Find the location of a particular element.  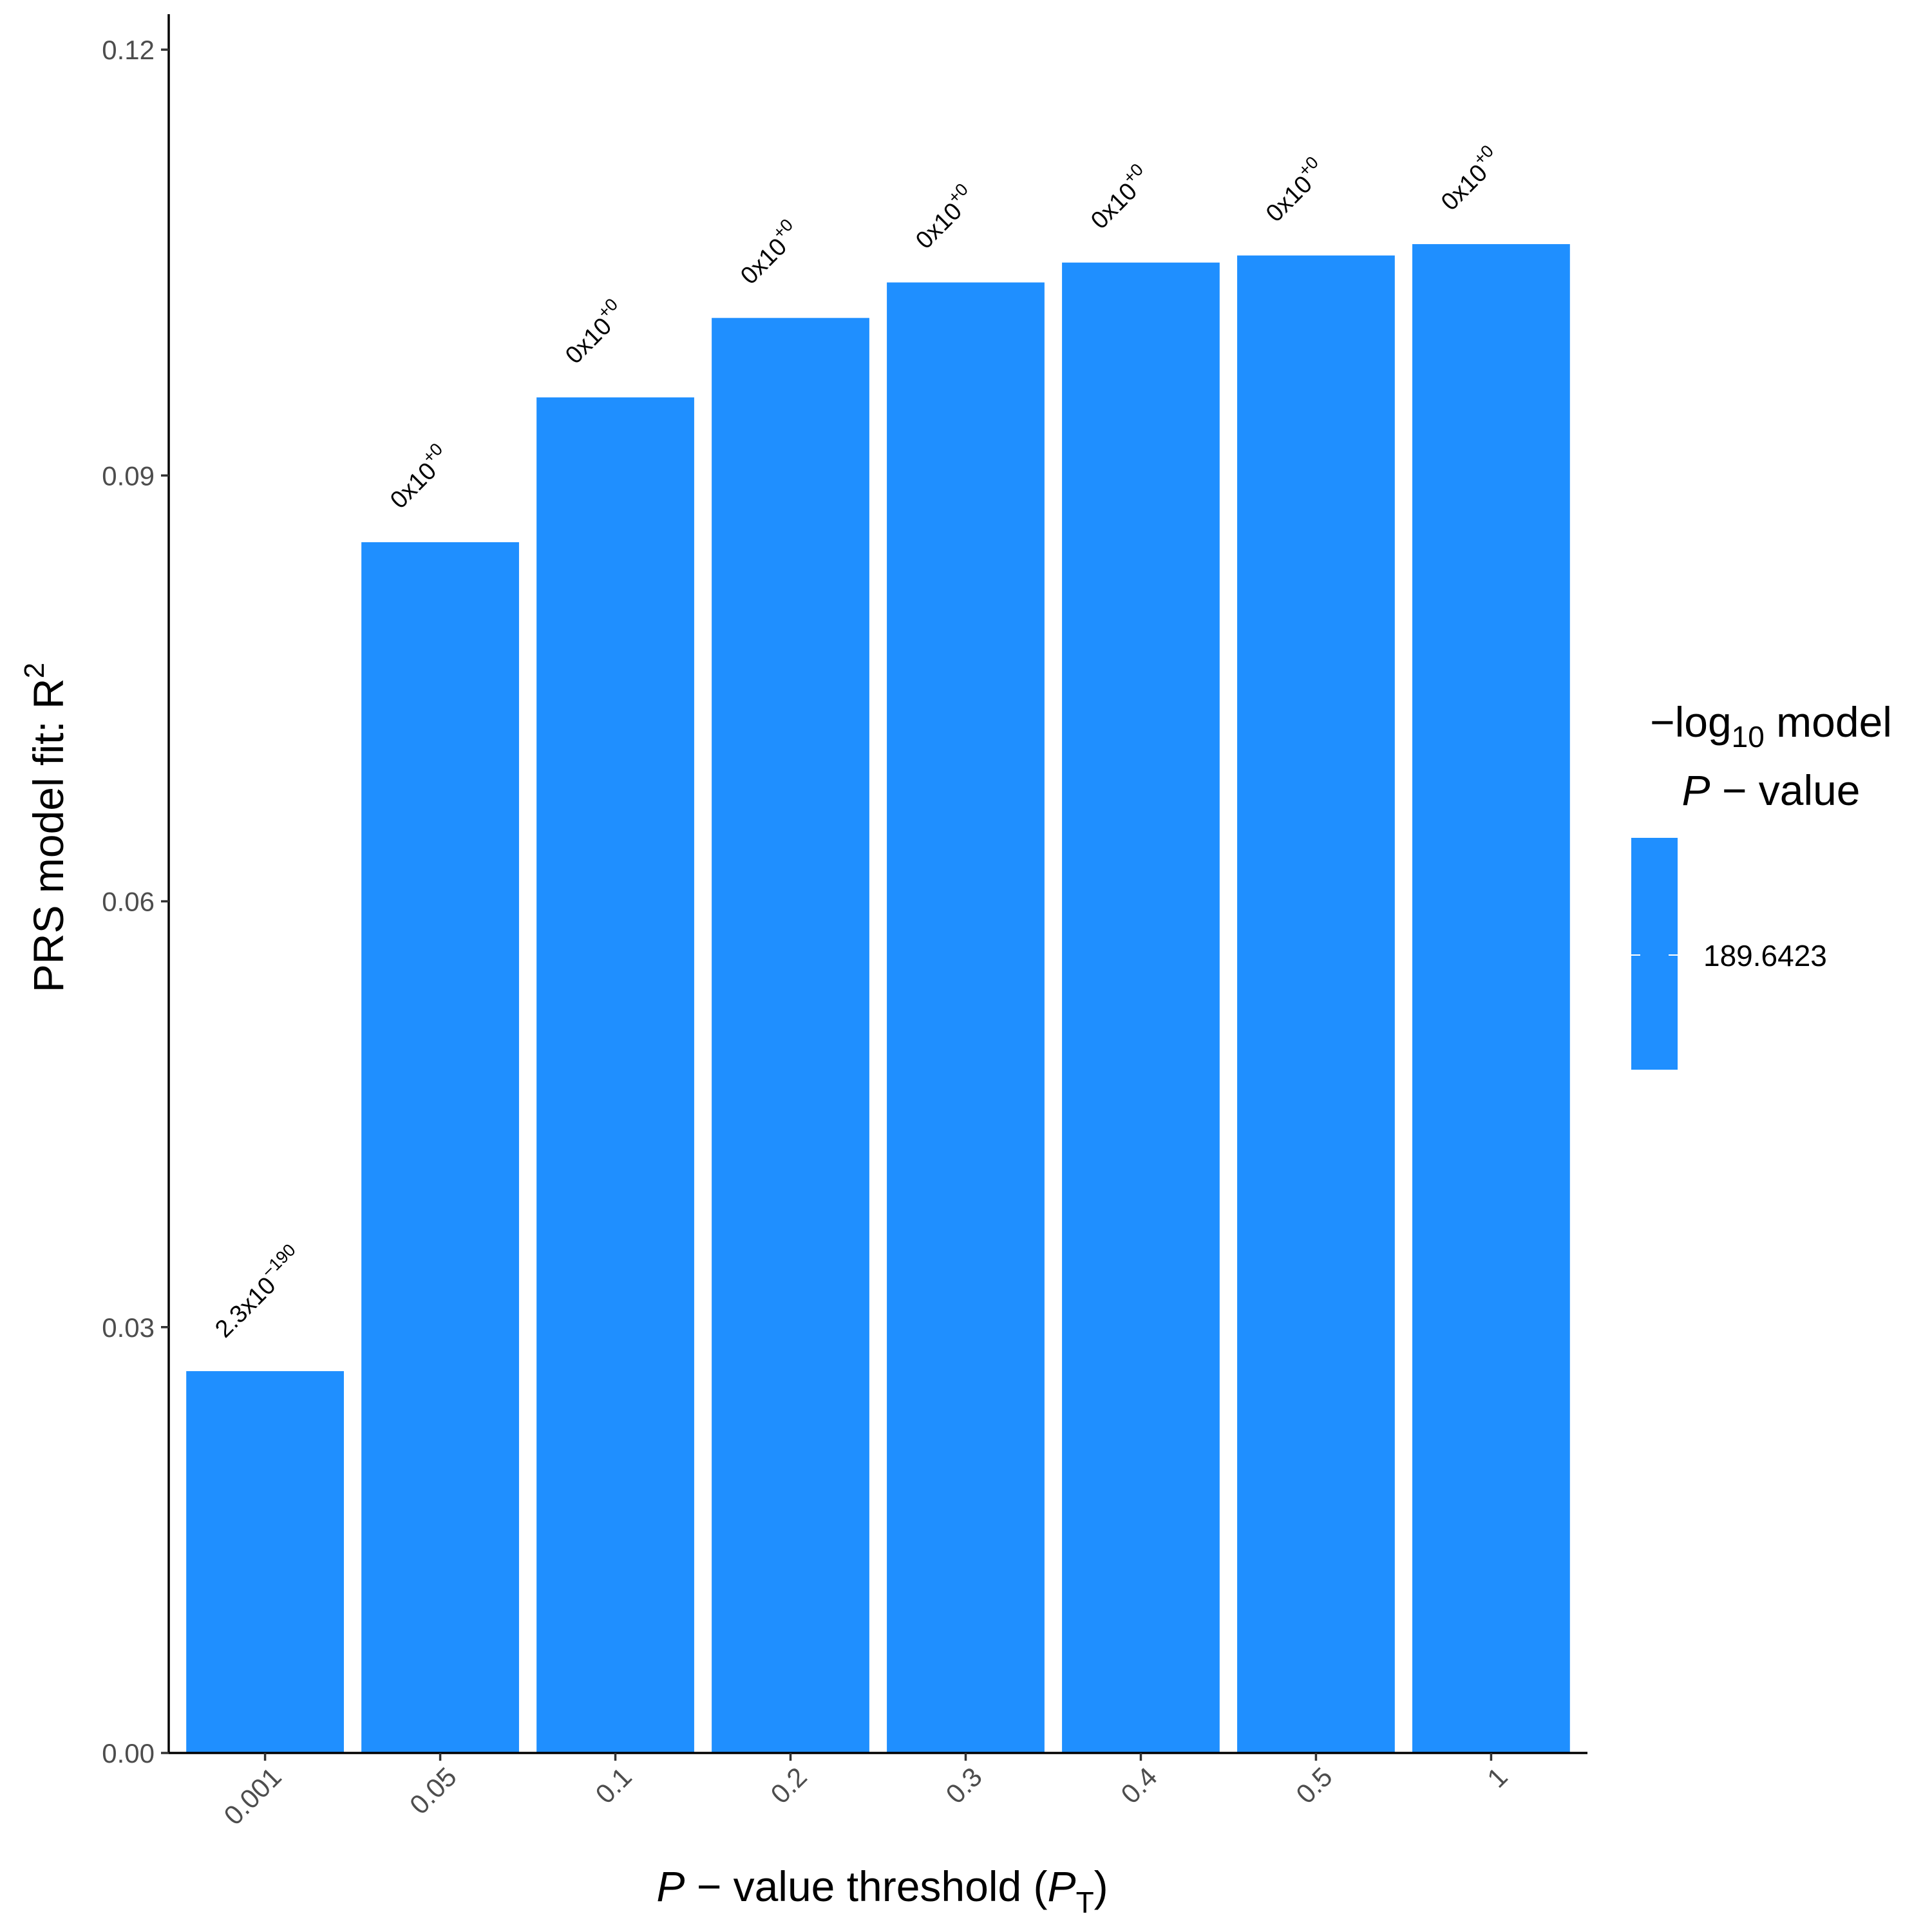

legend-value-label: 189.6423 is located at coordinates (1765, 955).